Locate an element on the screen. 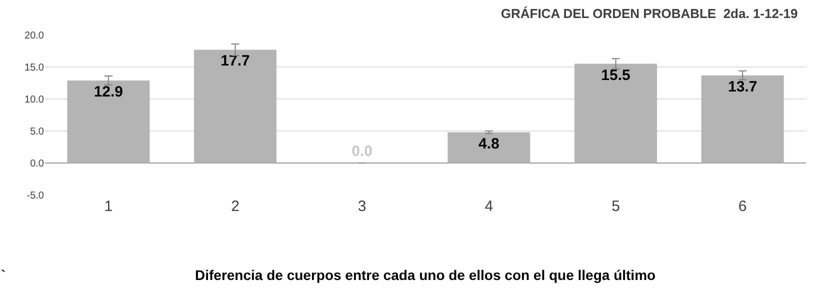 The image size is (831, 290). data-label: 4.8 is located at coordinates (489, 143).